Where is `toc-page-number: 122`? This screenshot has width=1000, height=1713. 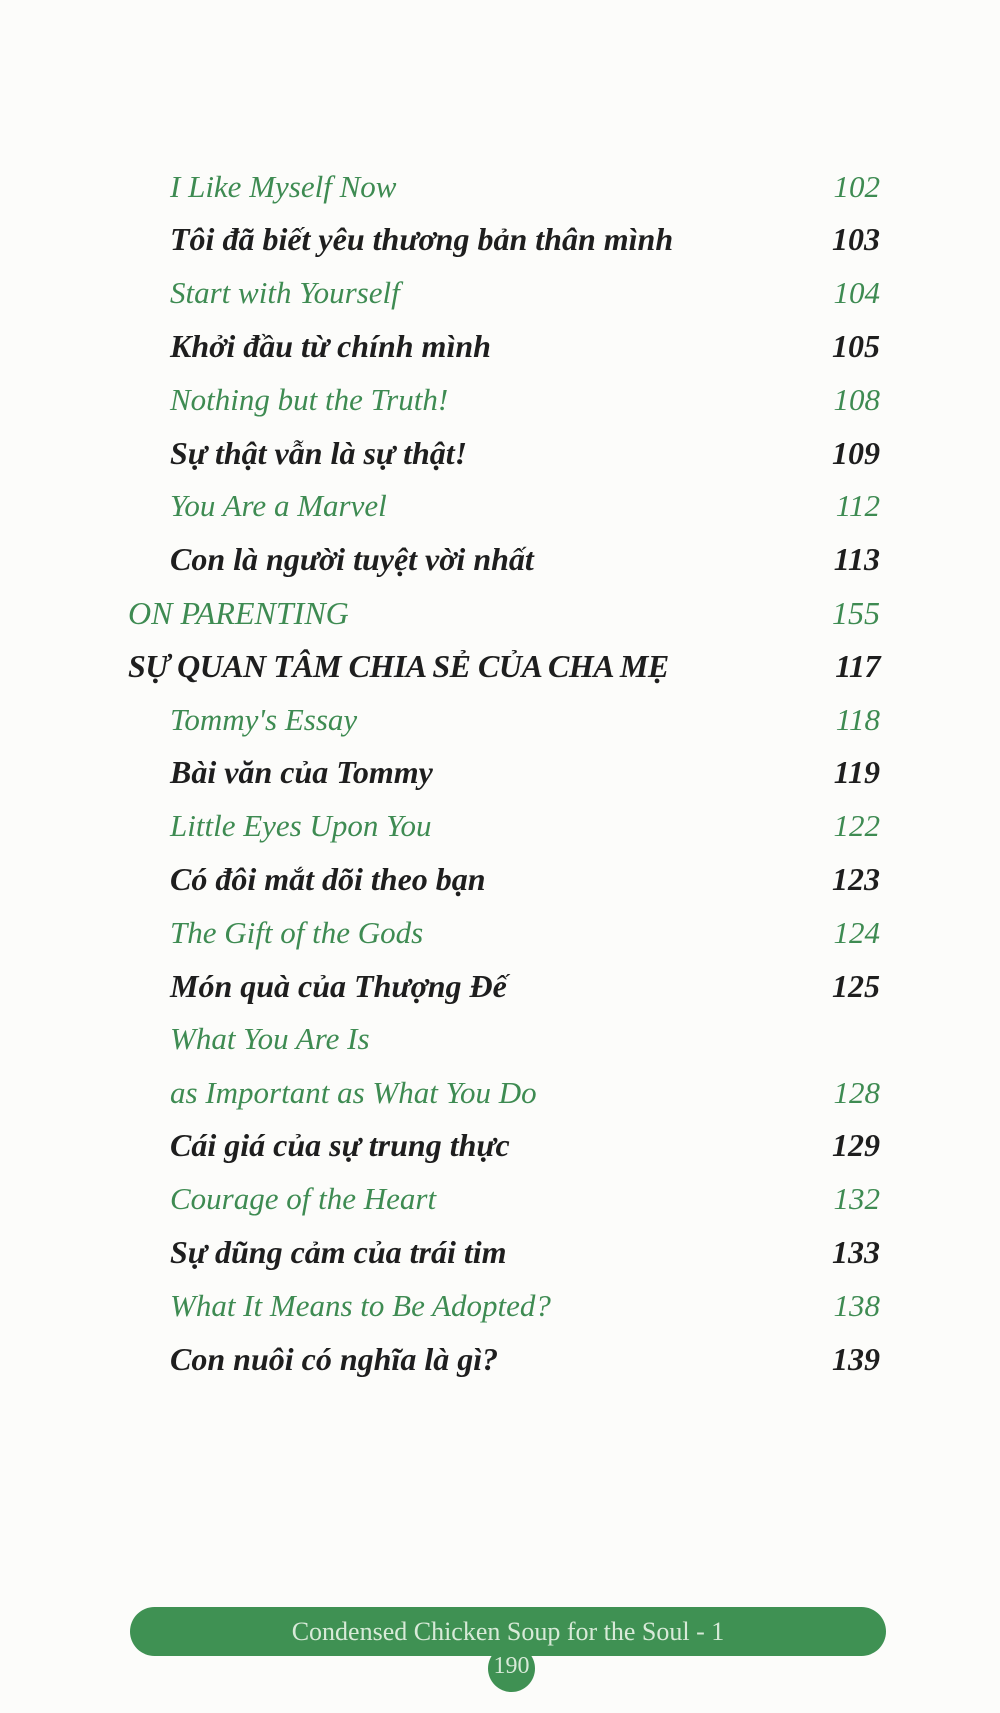
toc-page-number: 122 is located at coordinates (857, 826).